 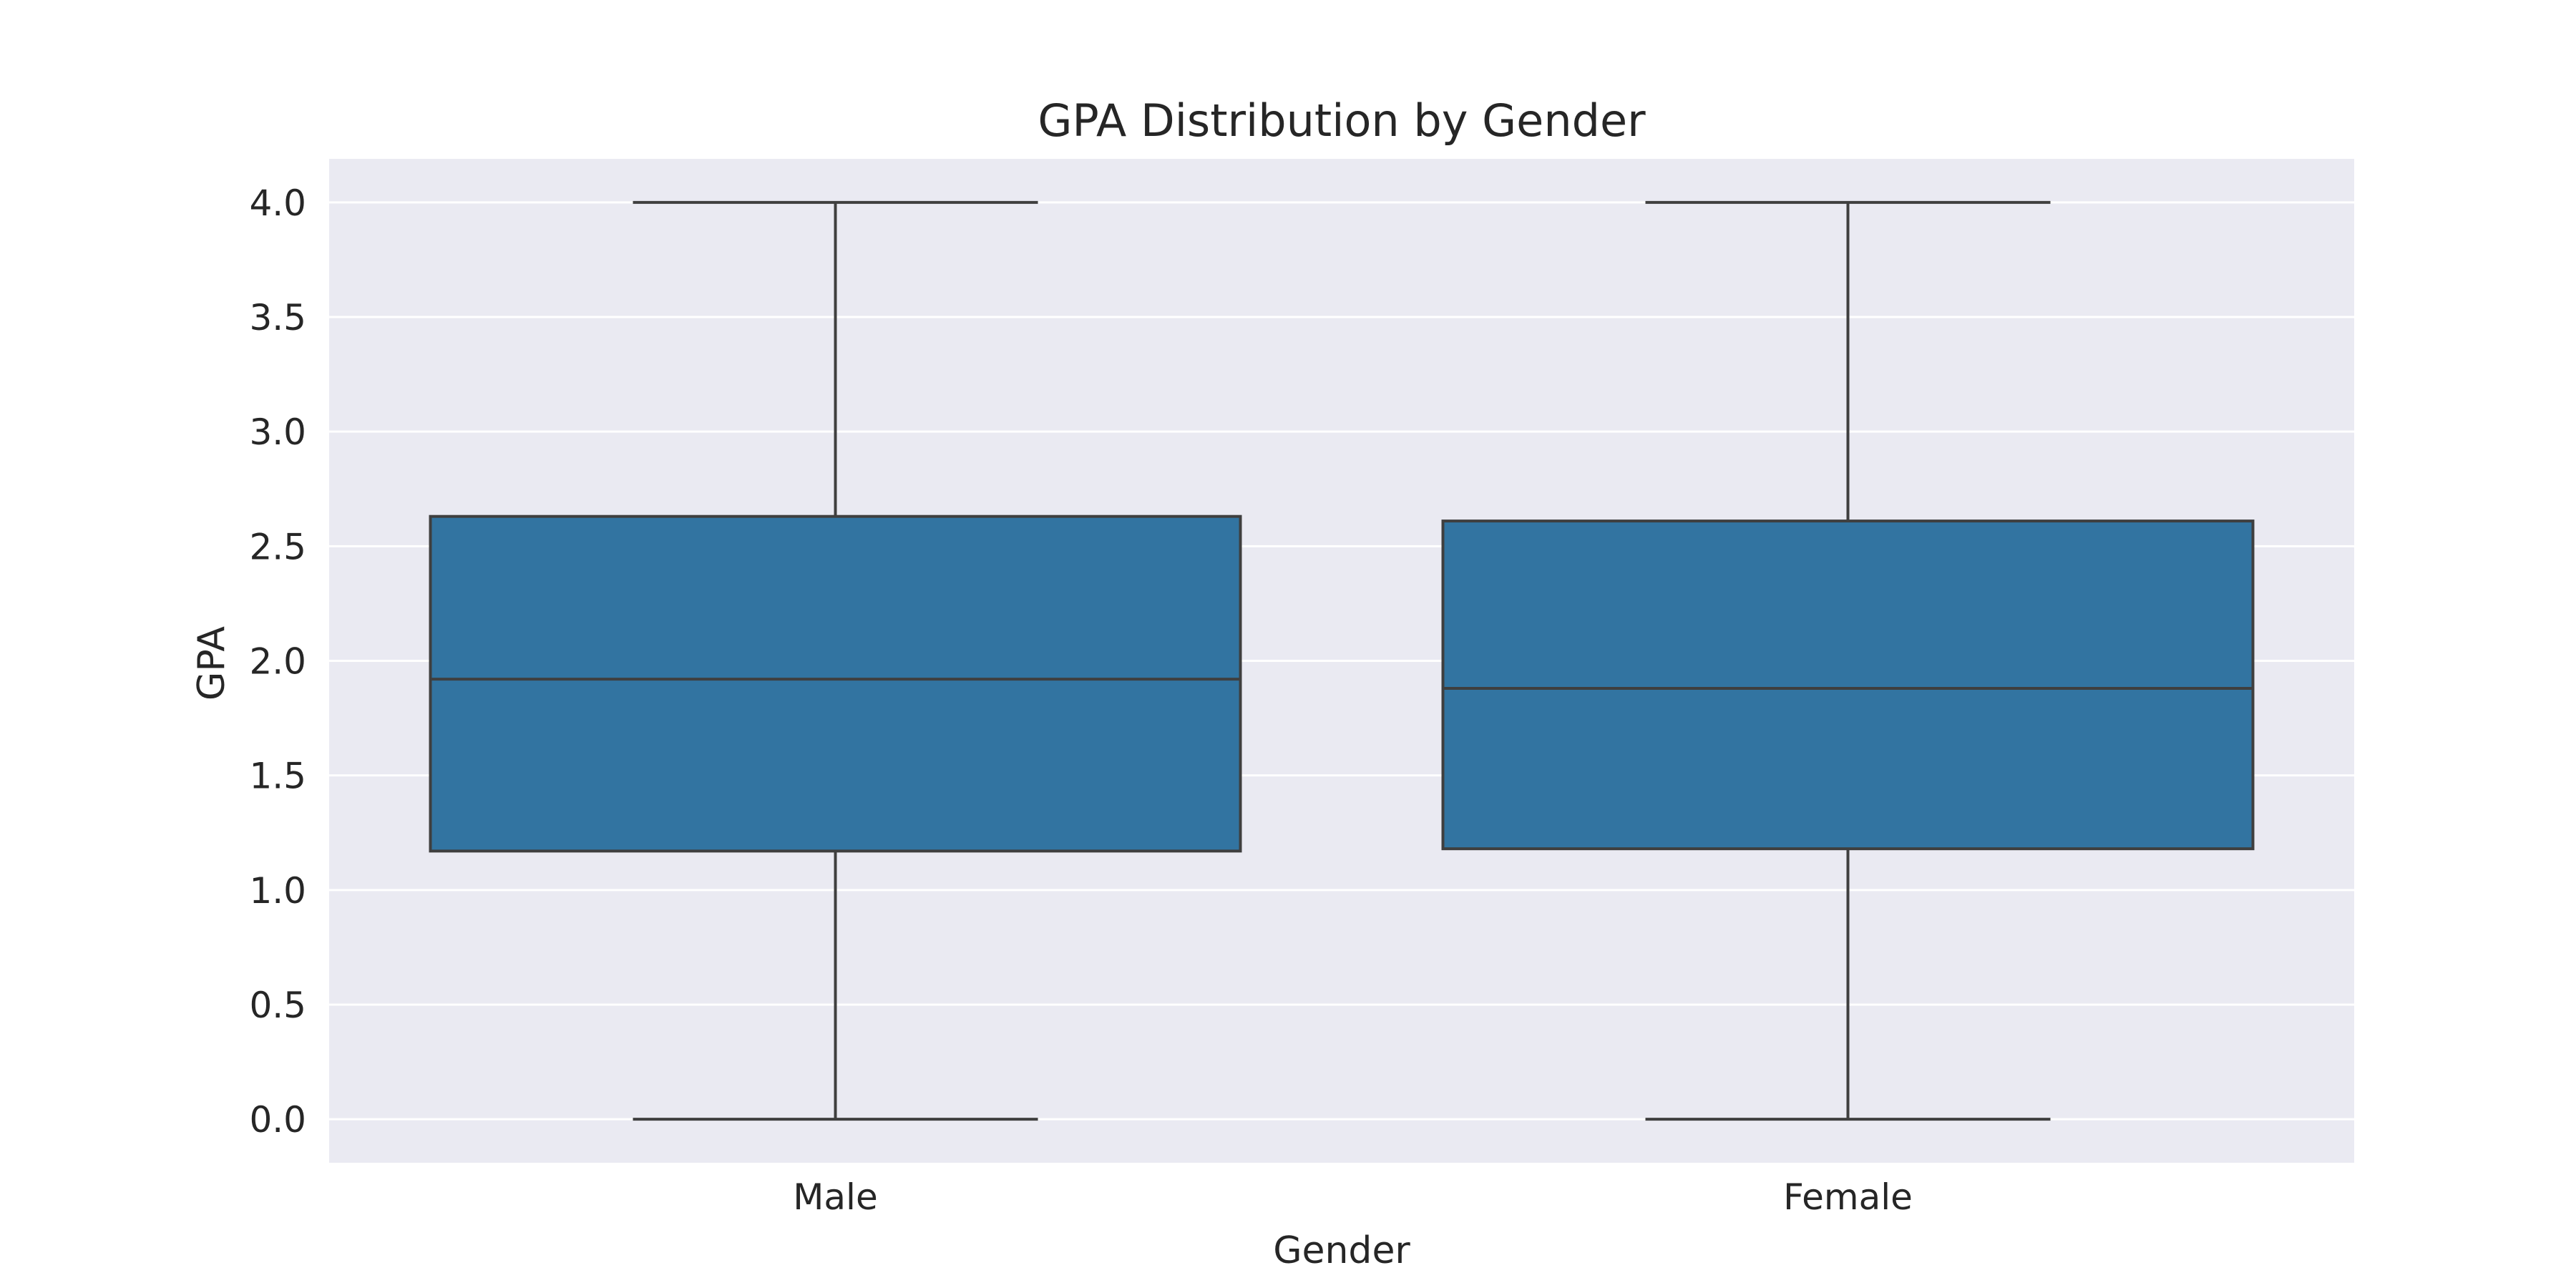 I want to click on y-tick-label: 2.0, so click(x=277, y=662).